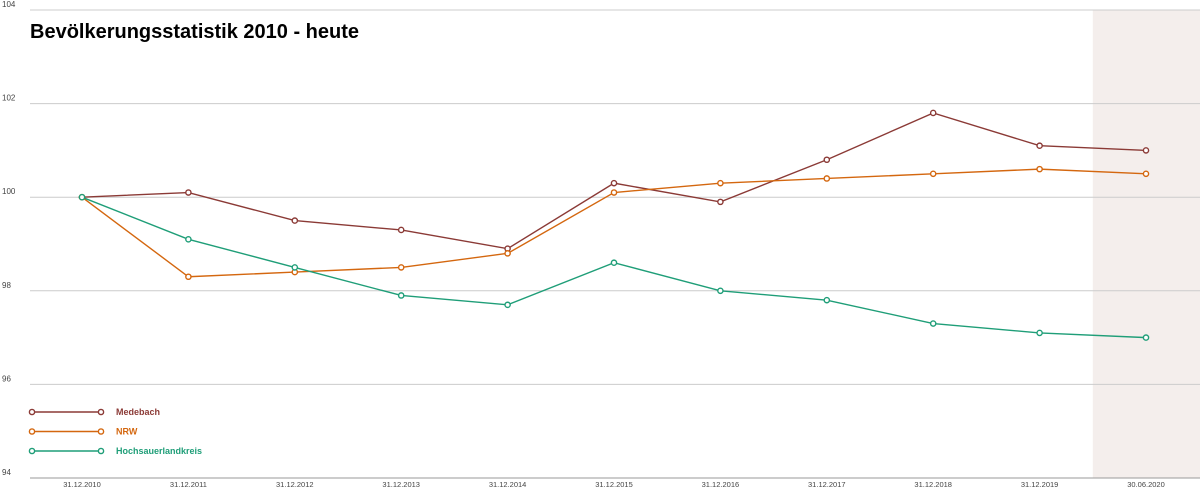  I want to click on legend-item: Hochsauerlandkreis, so click(115, 451).